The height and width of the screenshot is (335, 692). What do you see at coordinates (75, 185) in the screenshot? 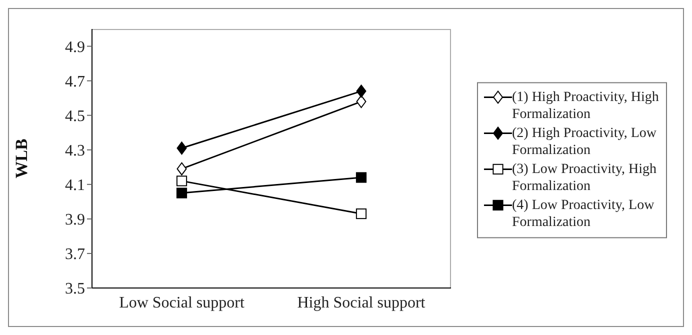
I see `y-tick-label: 4.1` at bounding box center [75, 185].